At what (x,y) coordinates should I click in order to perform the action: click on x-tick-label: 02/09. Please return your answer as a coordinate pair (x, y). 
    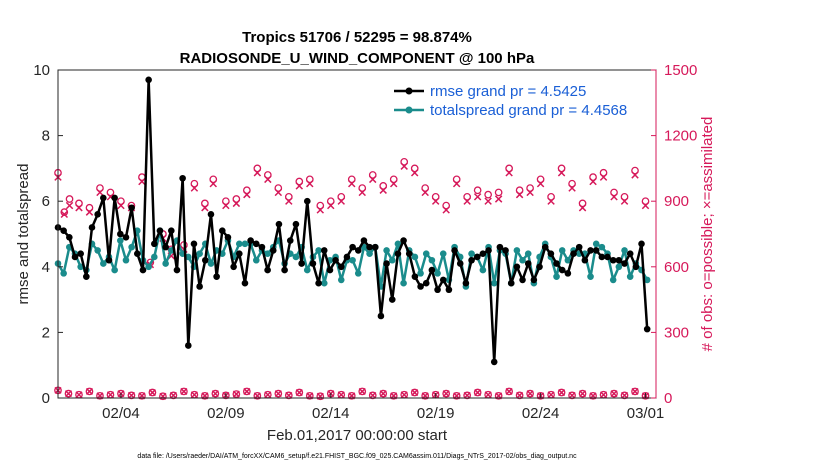
    Looking at the image, I should click on (226, 413).